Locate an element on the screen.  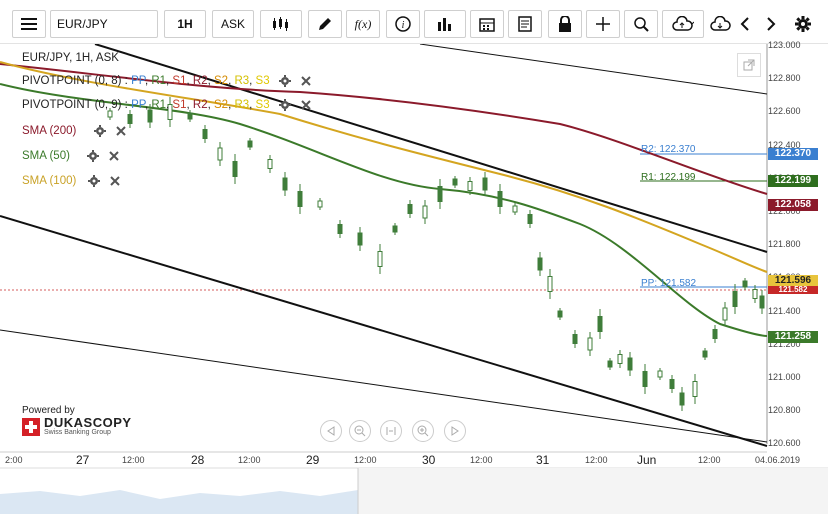
scroll-left-button is located at coordinates (745, 24).